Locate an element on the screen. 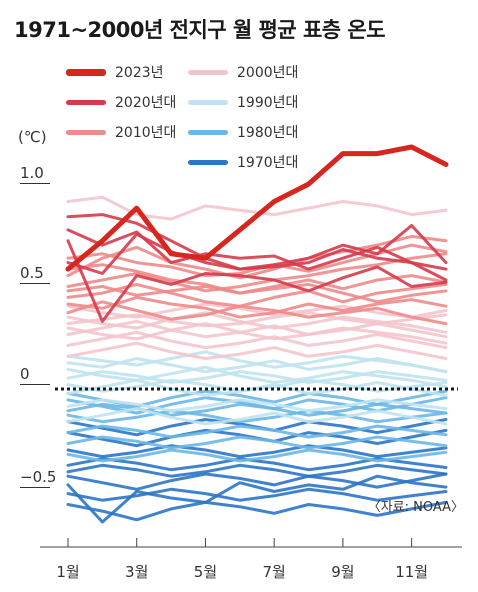  legend-item-1970s: 1970년대 is located at coordinates (243, 162).